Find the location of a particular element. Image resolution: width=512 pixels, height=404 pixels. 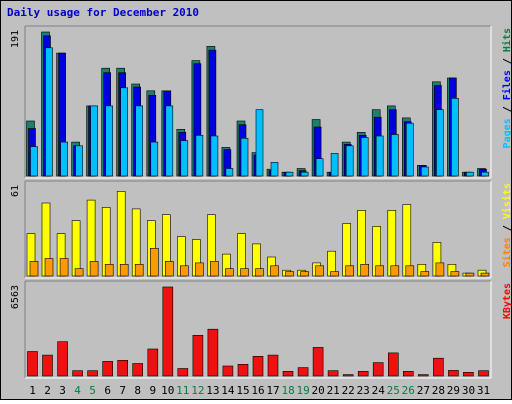

chart-title: Daily usage for December 2010 is located at coordinates (103, 12).